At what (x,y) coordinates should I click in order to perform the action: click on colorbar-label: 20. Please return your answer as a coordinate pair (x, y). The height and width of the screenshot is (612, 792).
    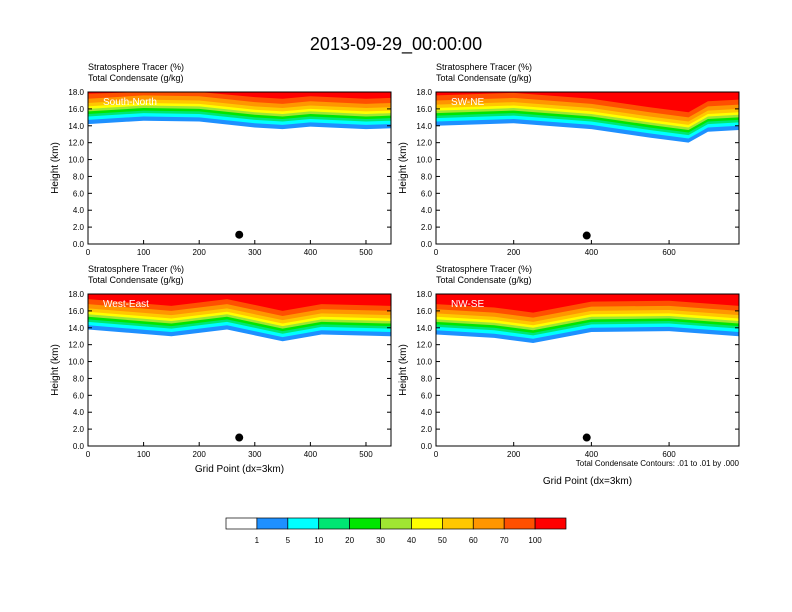
    Looking at the image, I should click on (349, 540).